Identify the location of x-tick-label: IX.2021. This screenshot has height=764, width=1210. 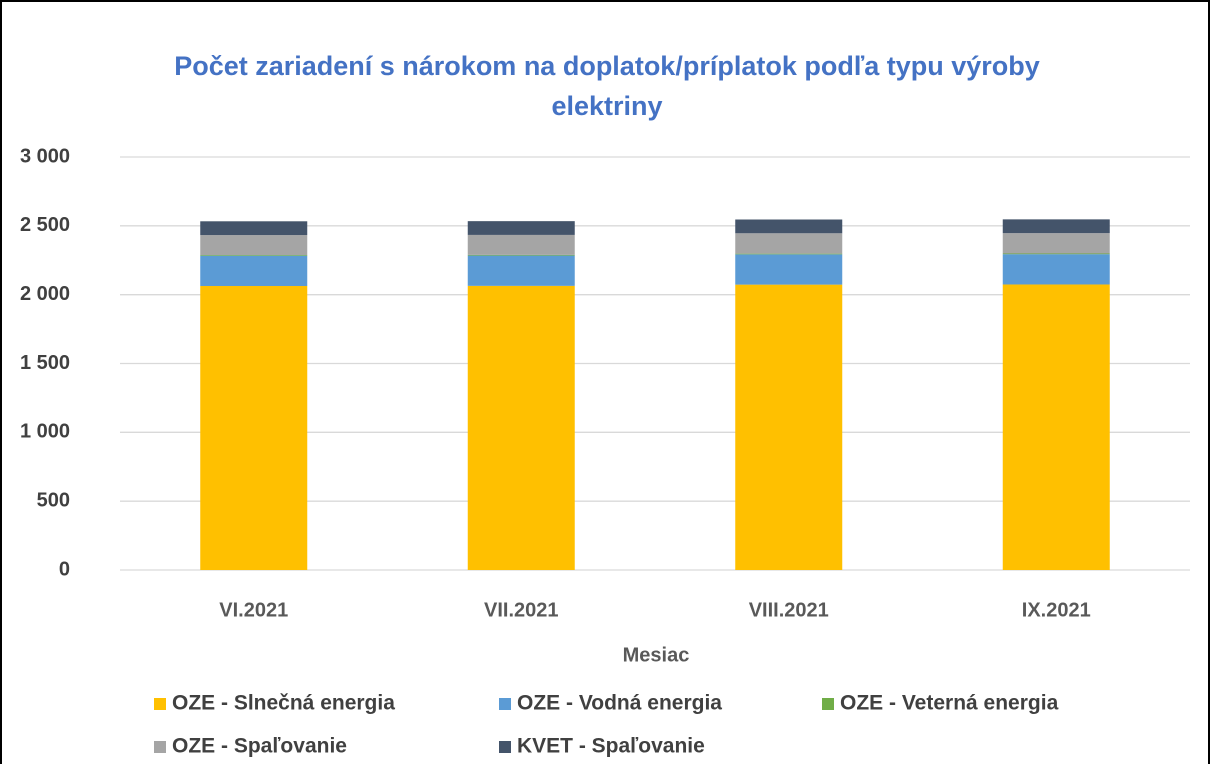
(1056, 610).